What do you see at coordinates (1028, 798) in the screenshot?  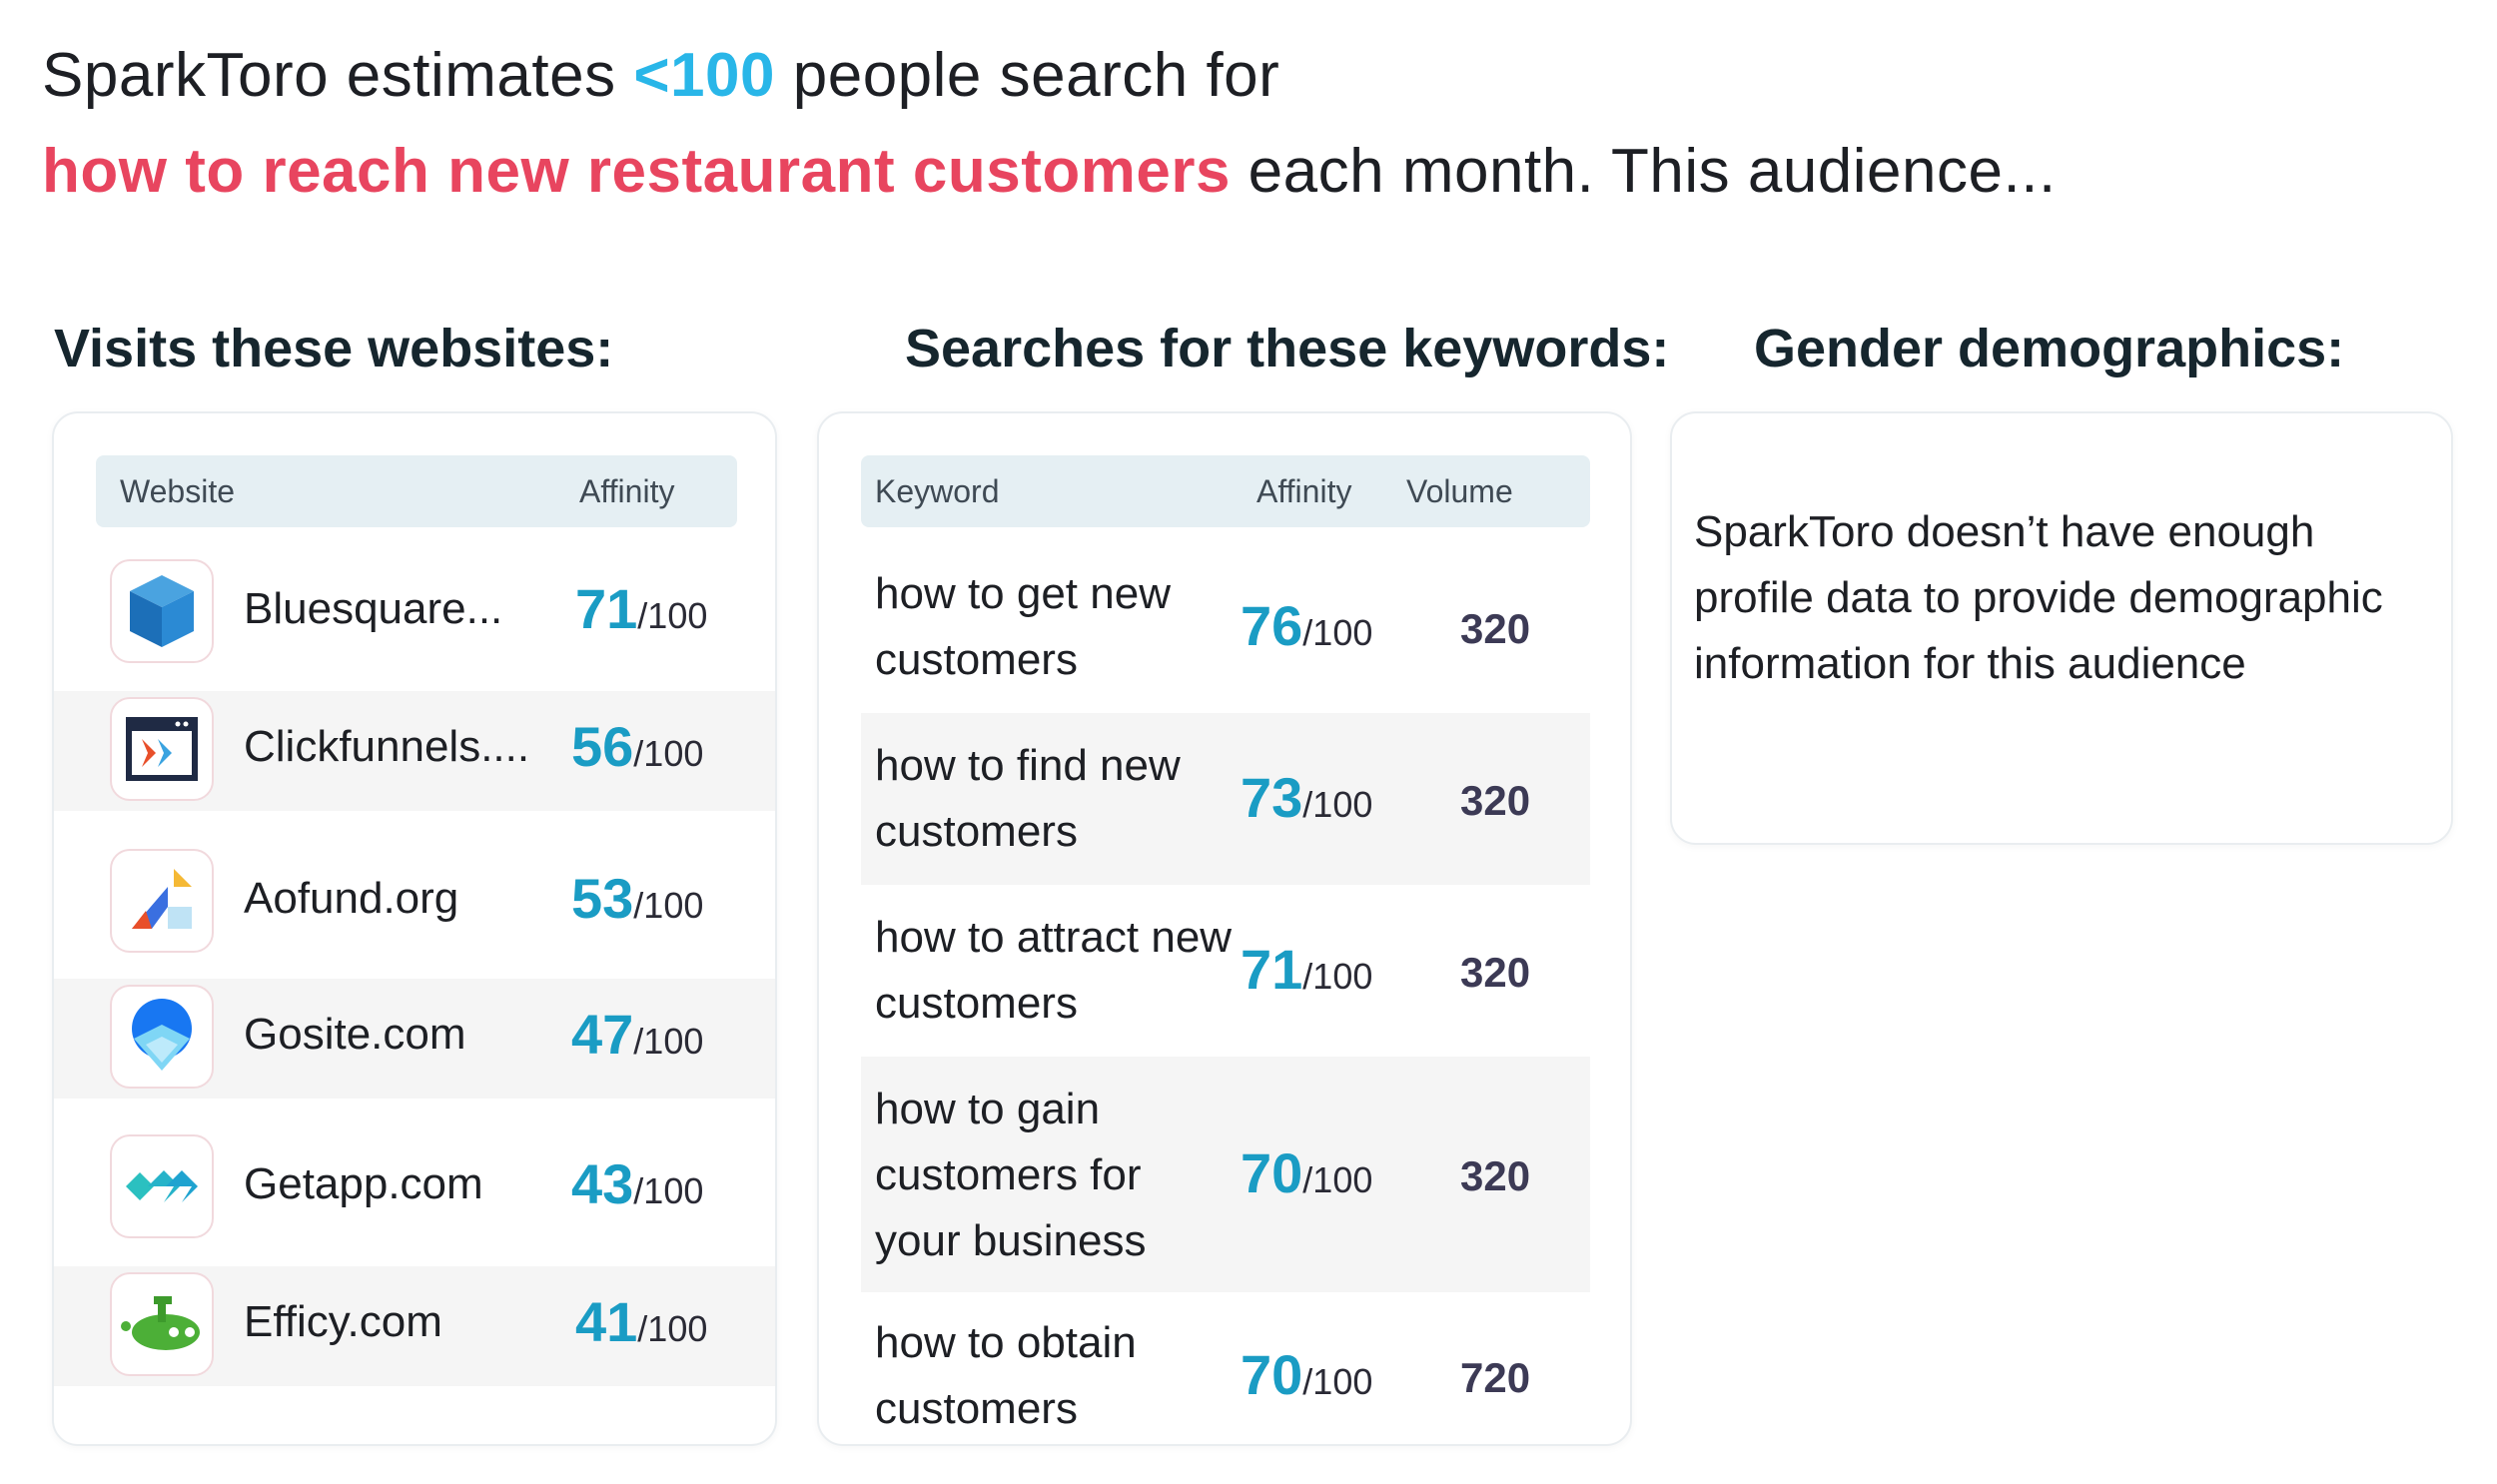 I see `keyword-text: how to find new customers` at bounding box center [1028, 798].